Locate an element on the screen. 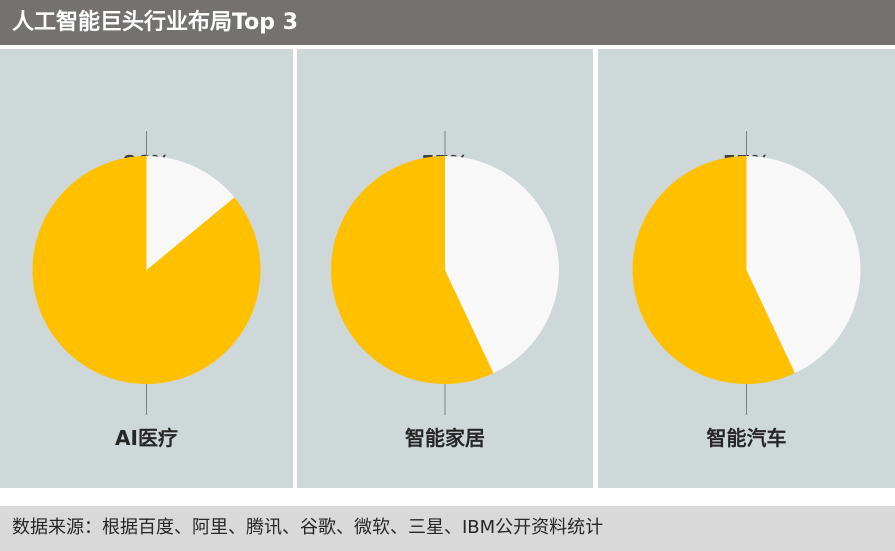 The image size is (895, 551). category-label: 智能汽车 is located at coordinates (746, 438).